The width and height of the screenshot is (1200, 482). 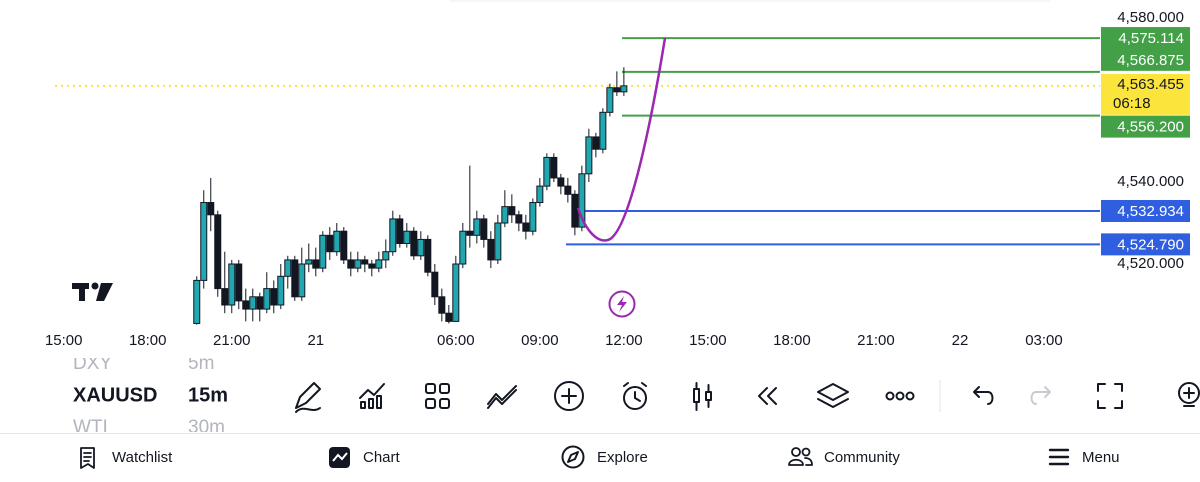 What do you see at coordinates (382, 457) in the screenshot?
I see `nav-label: Chart` at bounding box center [382, 457].